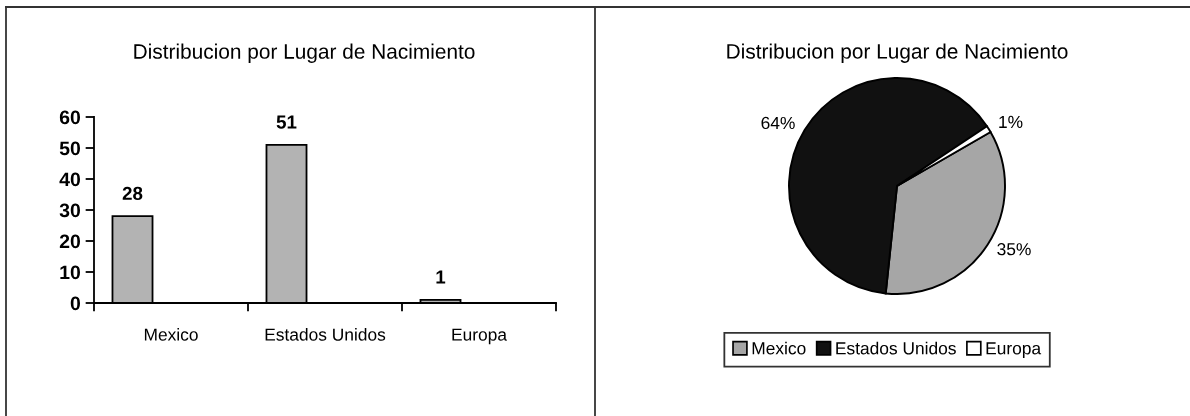  I want to click on y-tick-label: 10, so click(70, 272).